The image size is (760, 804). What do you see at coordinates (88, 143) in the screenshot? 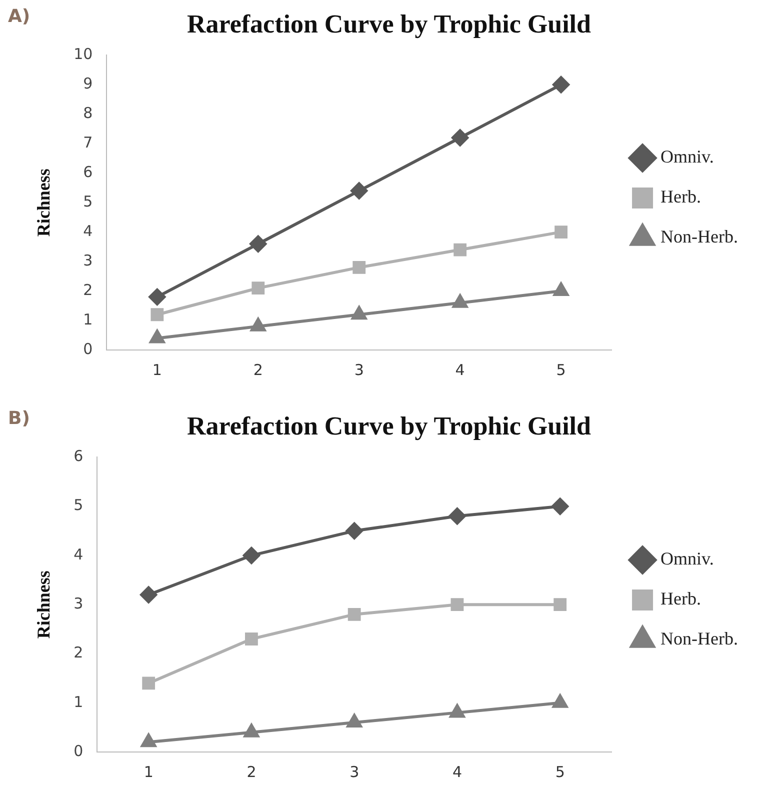
I see `y-tick-label: 7` at bounding box center [88, 143].